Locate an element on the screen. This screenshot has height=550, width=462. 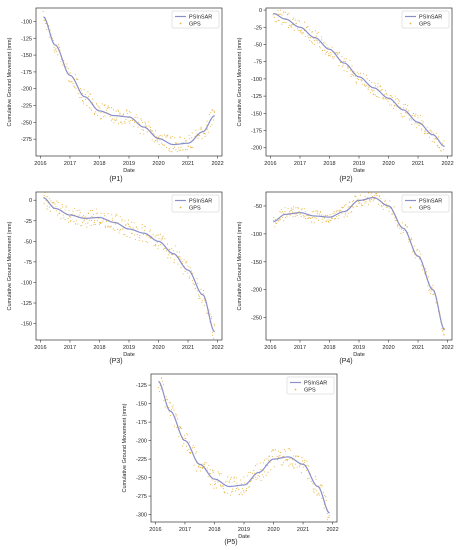
x-tick-label: 2020 is located at coordinates (273, 530).